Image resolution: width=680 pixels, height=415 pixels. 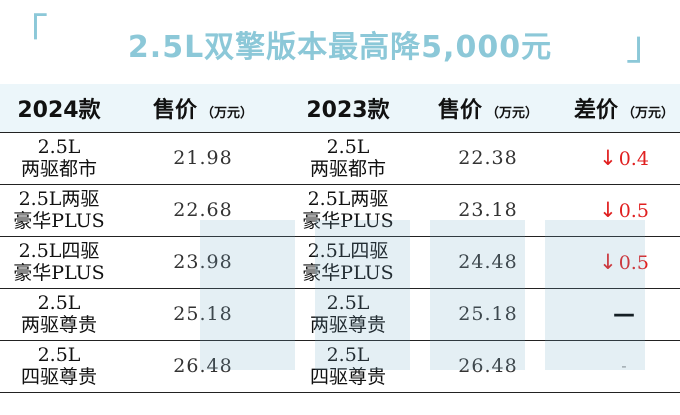 I want to click on trim-2023: 2.5L两驱 豪华PLUS, so click(x=348, y=210).